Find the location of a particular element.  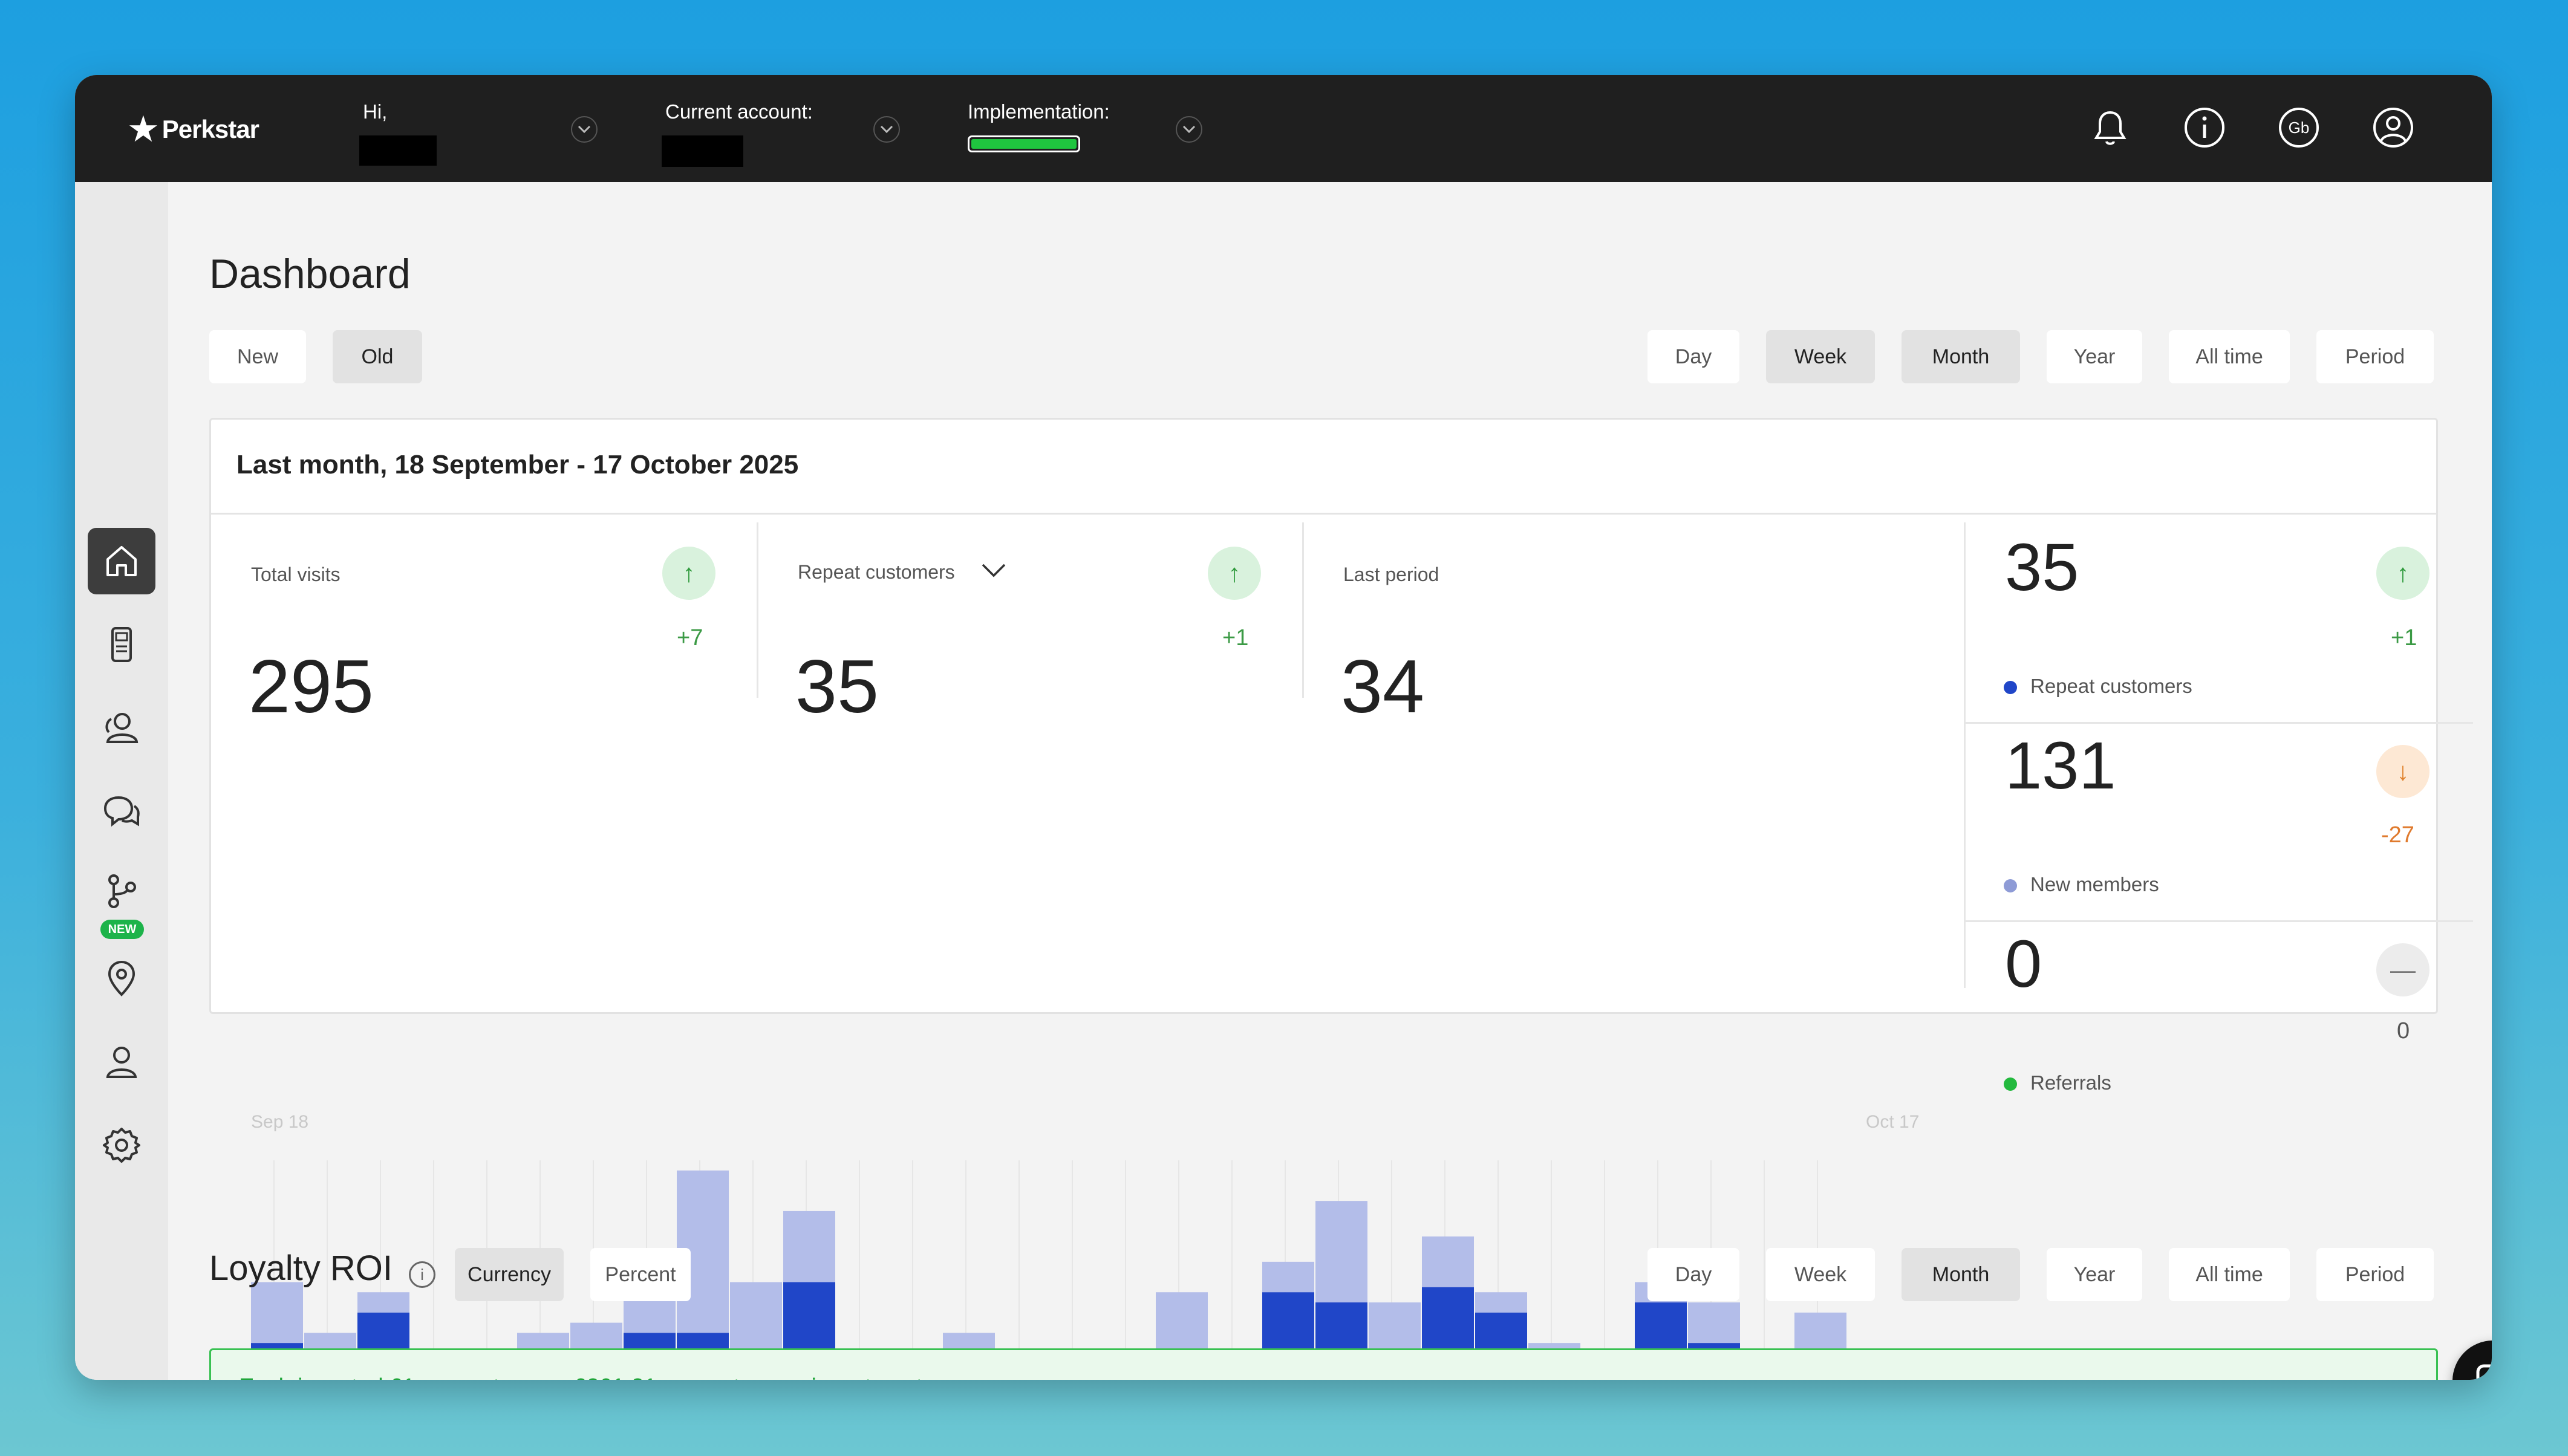

integrations-icon is located at coordinates (122, 891).